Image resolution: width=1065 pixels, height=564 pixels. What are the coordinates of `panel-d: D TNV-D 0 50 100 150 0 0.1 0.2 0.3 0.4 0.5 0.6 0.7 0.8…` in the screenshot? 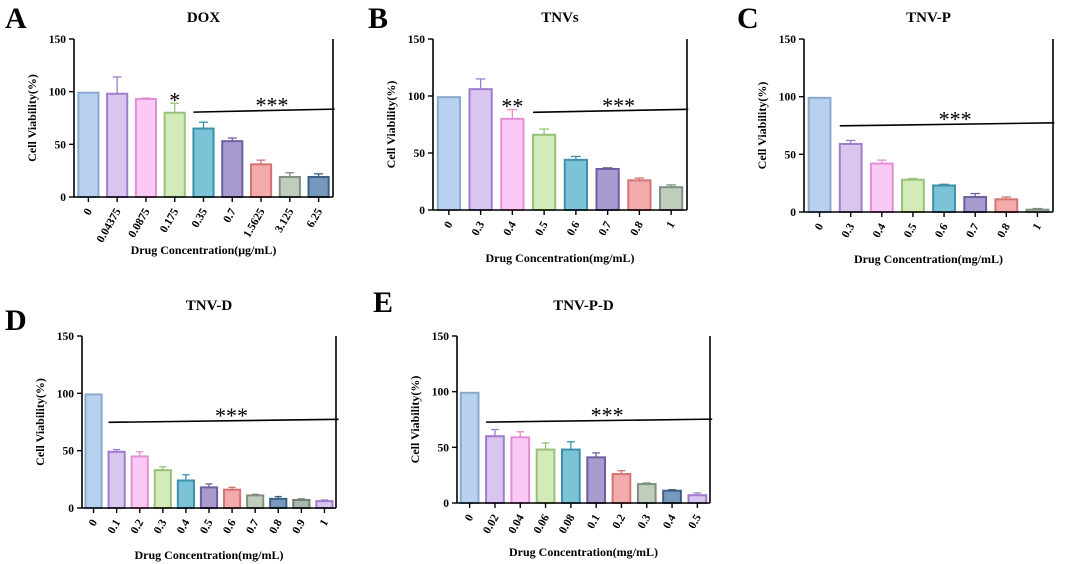 It's located at (172, 430).